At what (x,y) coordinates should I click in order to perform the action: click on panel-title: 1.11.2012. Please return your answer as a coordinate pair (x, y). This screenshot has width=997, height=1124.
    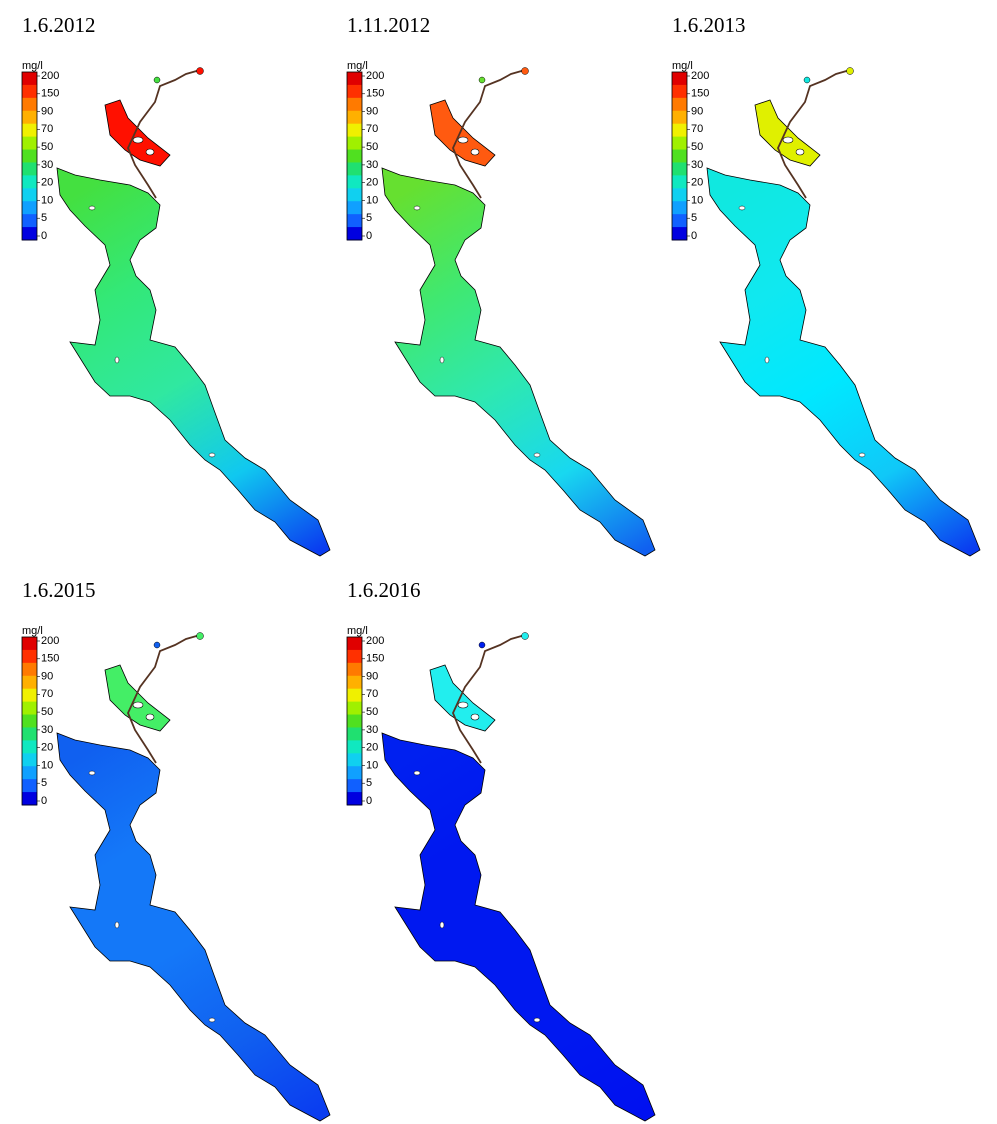
    Looking at the image, I should click on (388, 25).